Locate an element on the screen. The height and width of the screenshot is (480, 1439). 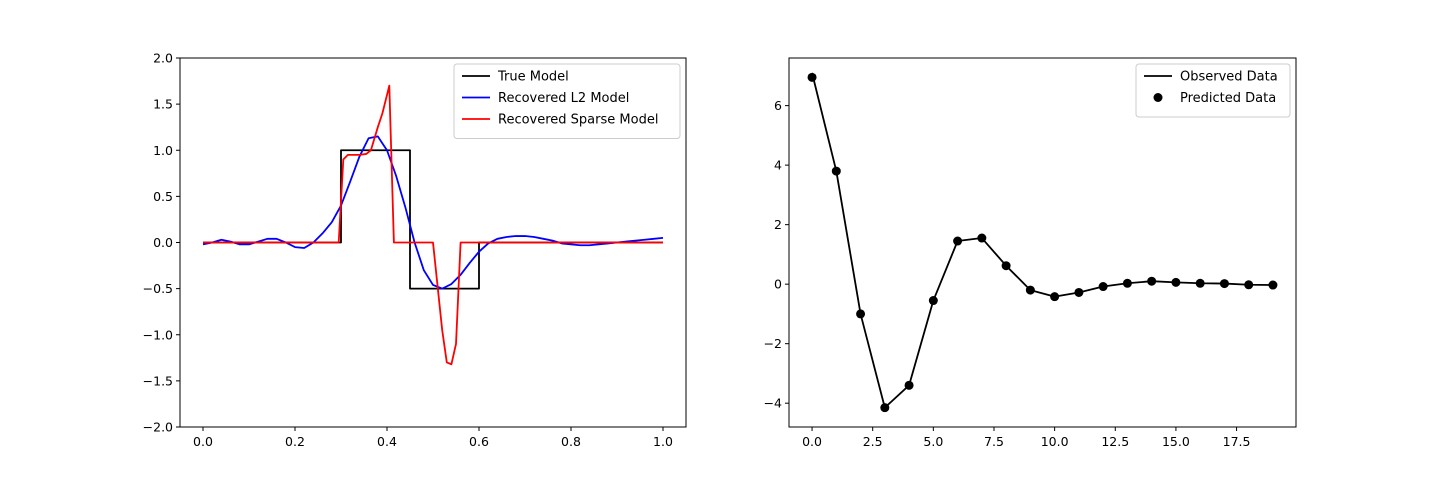
y-tick-label: 0.5 is located at coordinates (163, 196).